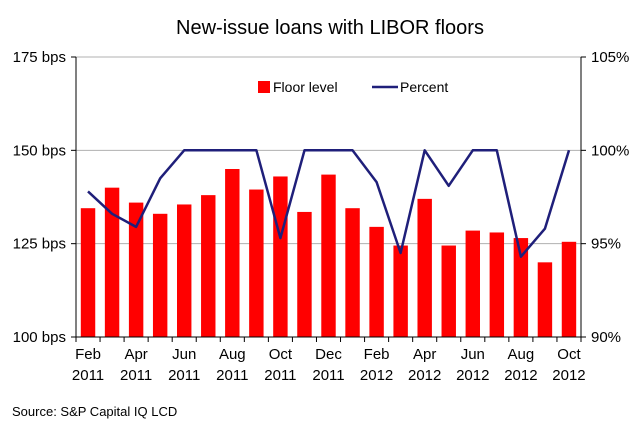 This screenshot has width=640, height=441. What do you see at coordinates (264, 87) in the screenshot?
I see `legend-swatch-floor-level` at bounding box center [264, 87].